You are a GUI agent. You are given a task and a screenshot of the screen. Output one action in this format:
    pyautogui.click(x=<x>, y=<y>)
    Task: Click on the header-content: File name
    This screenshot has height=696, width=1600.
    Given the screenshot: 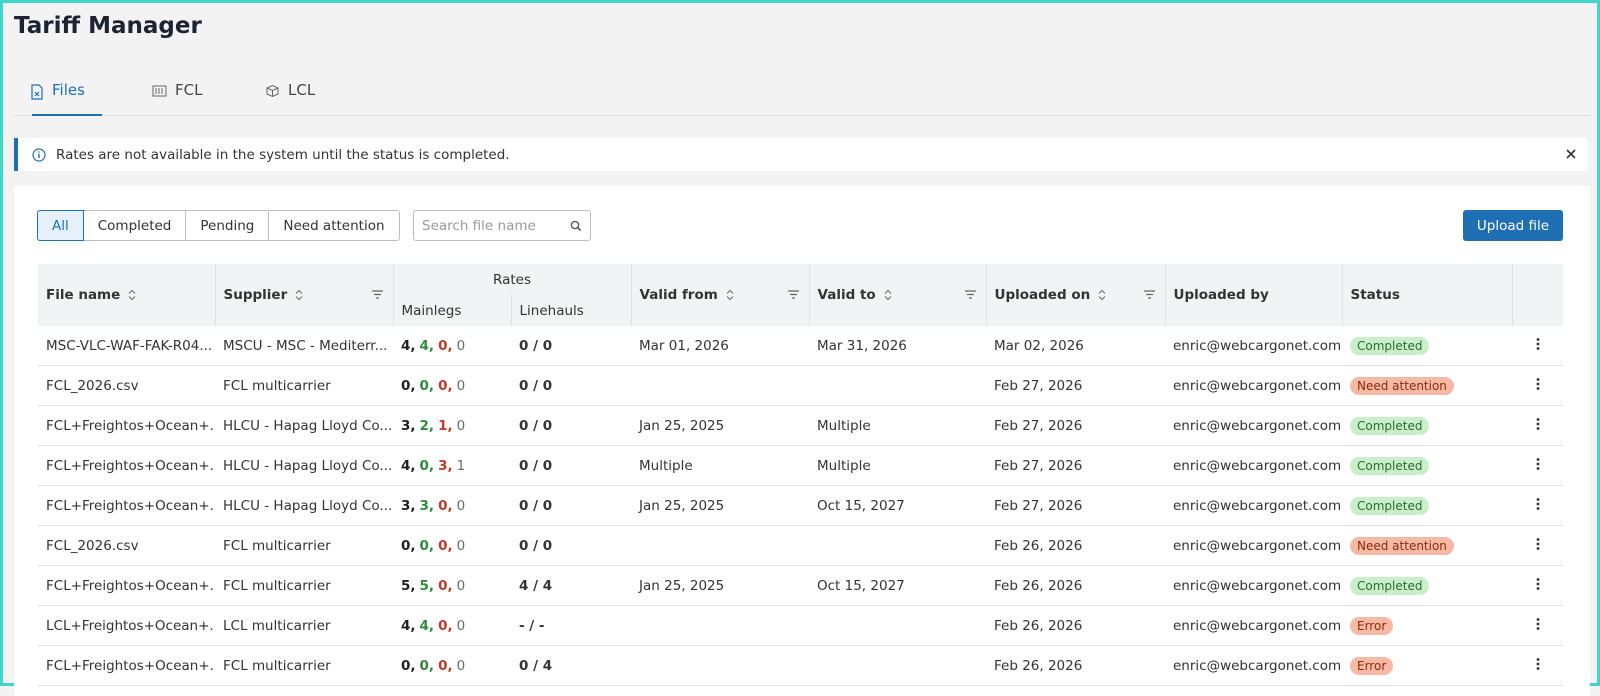 What is the action you would take?
    pyautogui.click(x=126, y=295)
    